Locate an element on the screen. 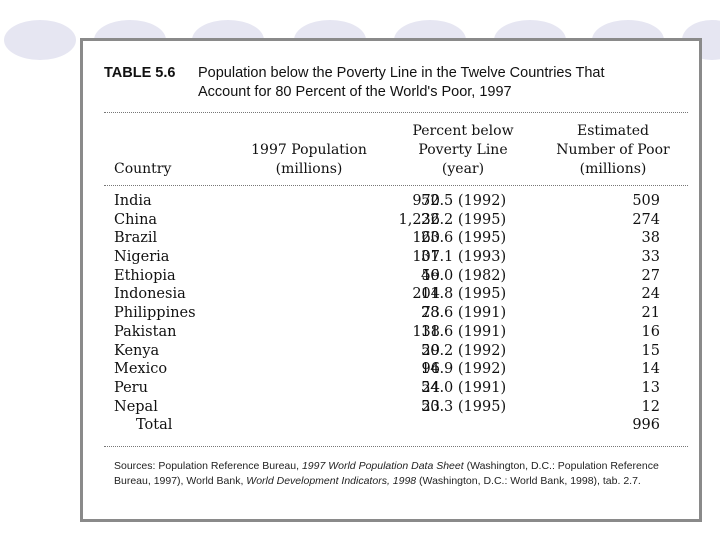 Image resolution: width=720 pixels, height=540 pixels. cell-poor: 12 is located at coordinates (650, 406).